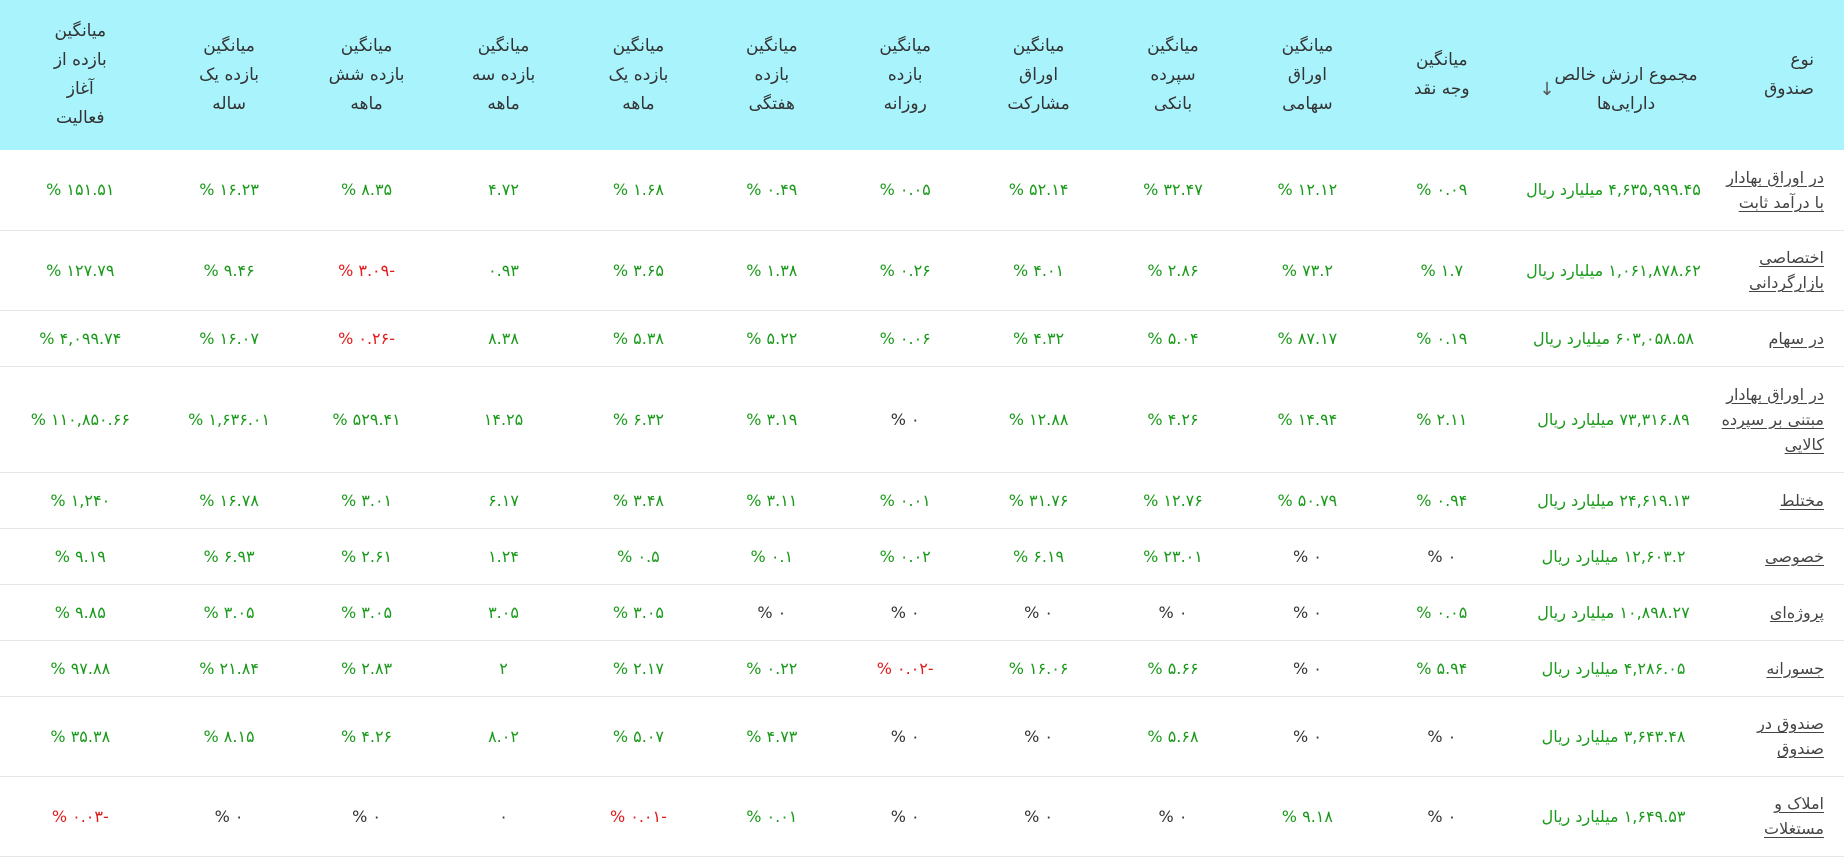  What do you see at coordinates (1173, 816) in the screenshot?
I see `deposit-cell: ۰ %` at bounding box center [1173, 816].